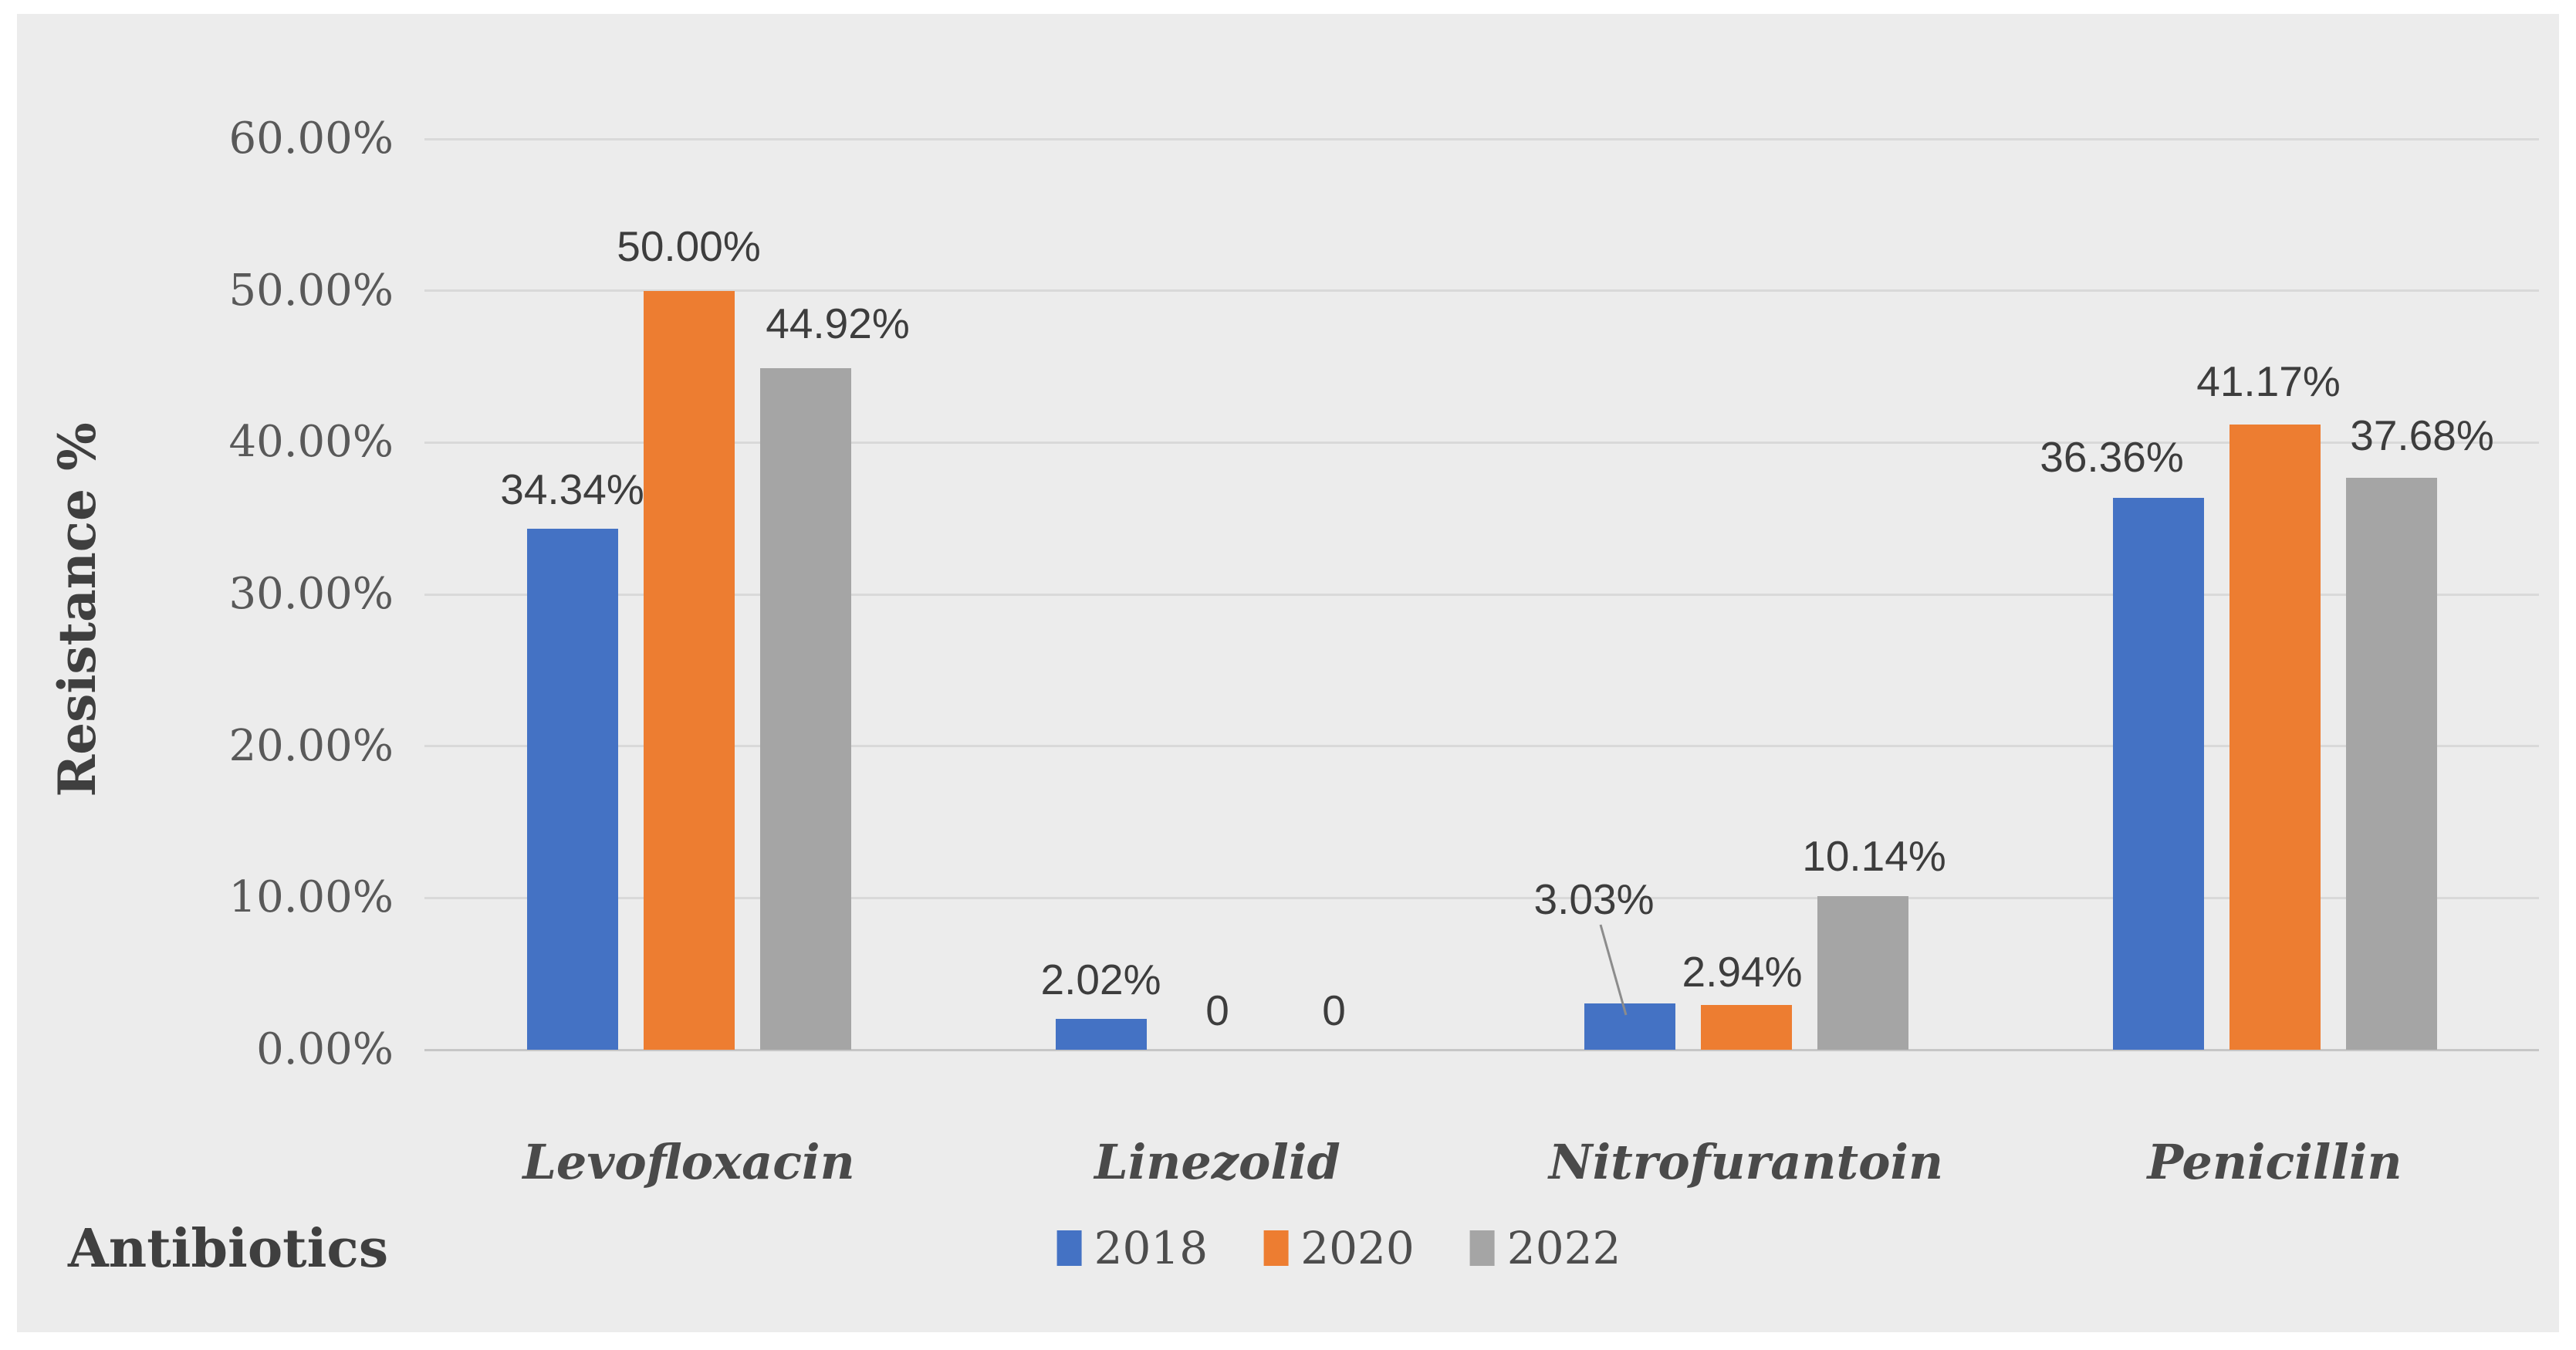 The image size is (2576, 1350). What do you see at coordinates (2422, 435) in the screenshot?
I see `data-label-2022-penicillin: 37.68%` at bounding box center [2422, 435].